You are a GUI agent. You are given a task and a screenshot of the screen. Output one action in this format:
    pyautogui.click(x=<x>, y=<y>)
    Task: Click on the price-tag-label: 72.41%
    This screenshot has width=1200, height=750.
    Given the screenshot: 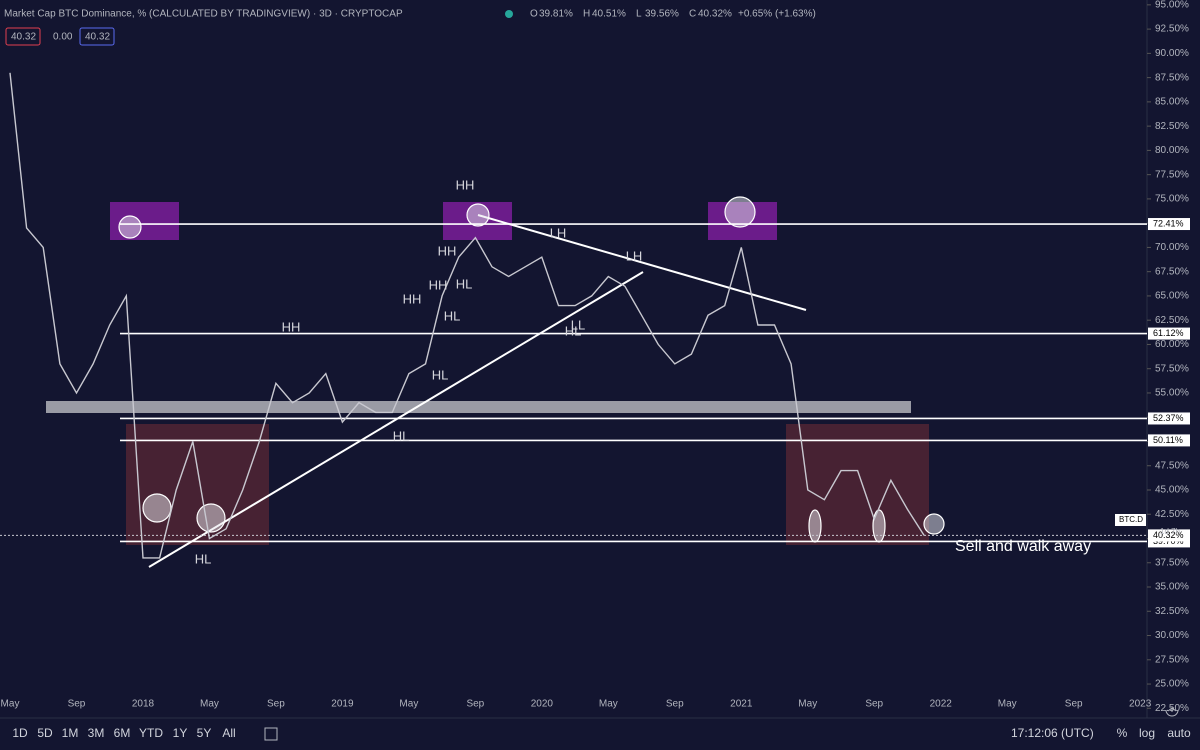 What is the action you would take?
    pyautogui.click(x=1168, y=223)
    